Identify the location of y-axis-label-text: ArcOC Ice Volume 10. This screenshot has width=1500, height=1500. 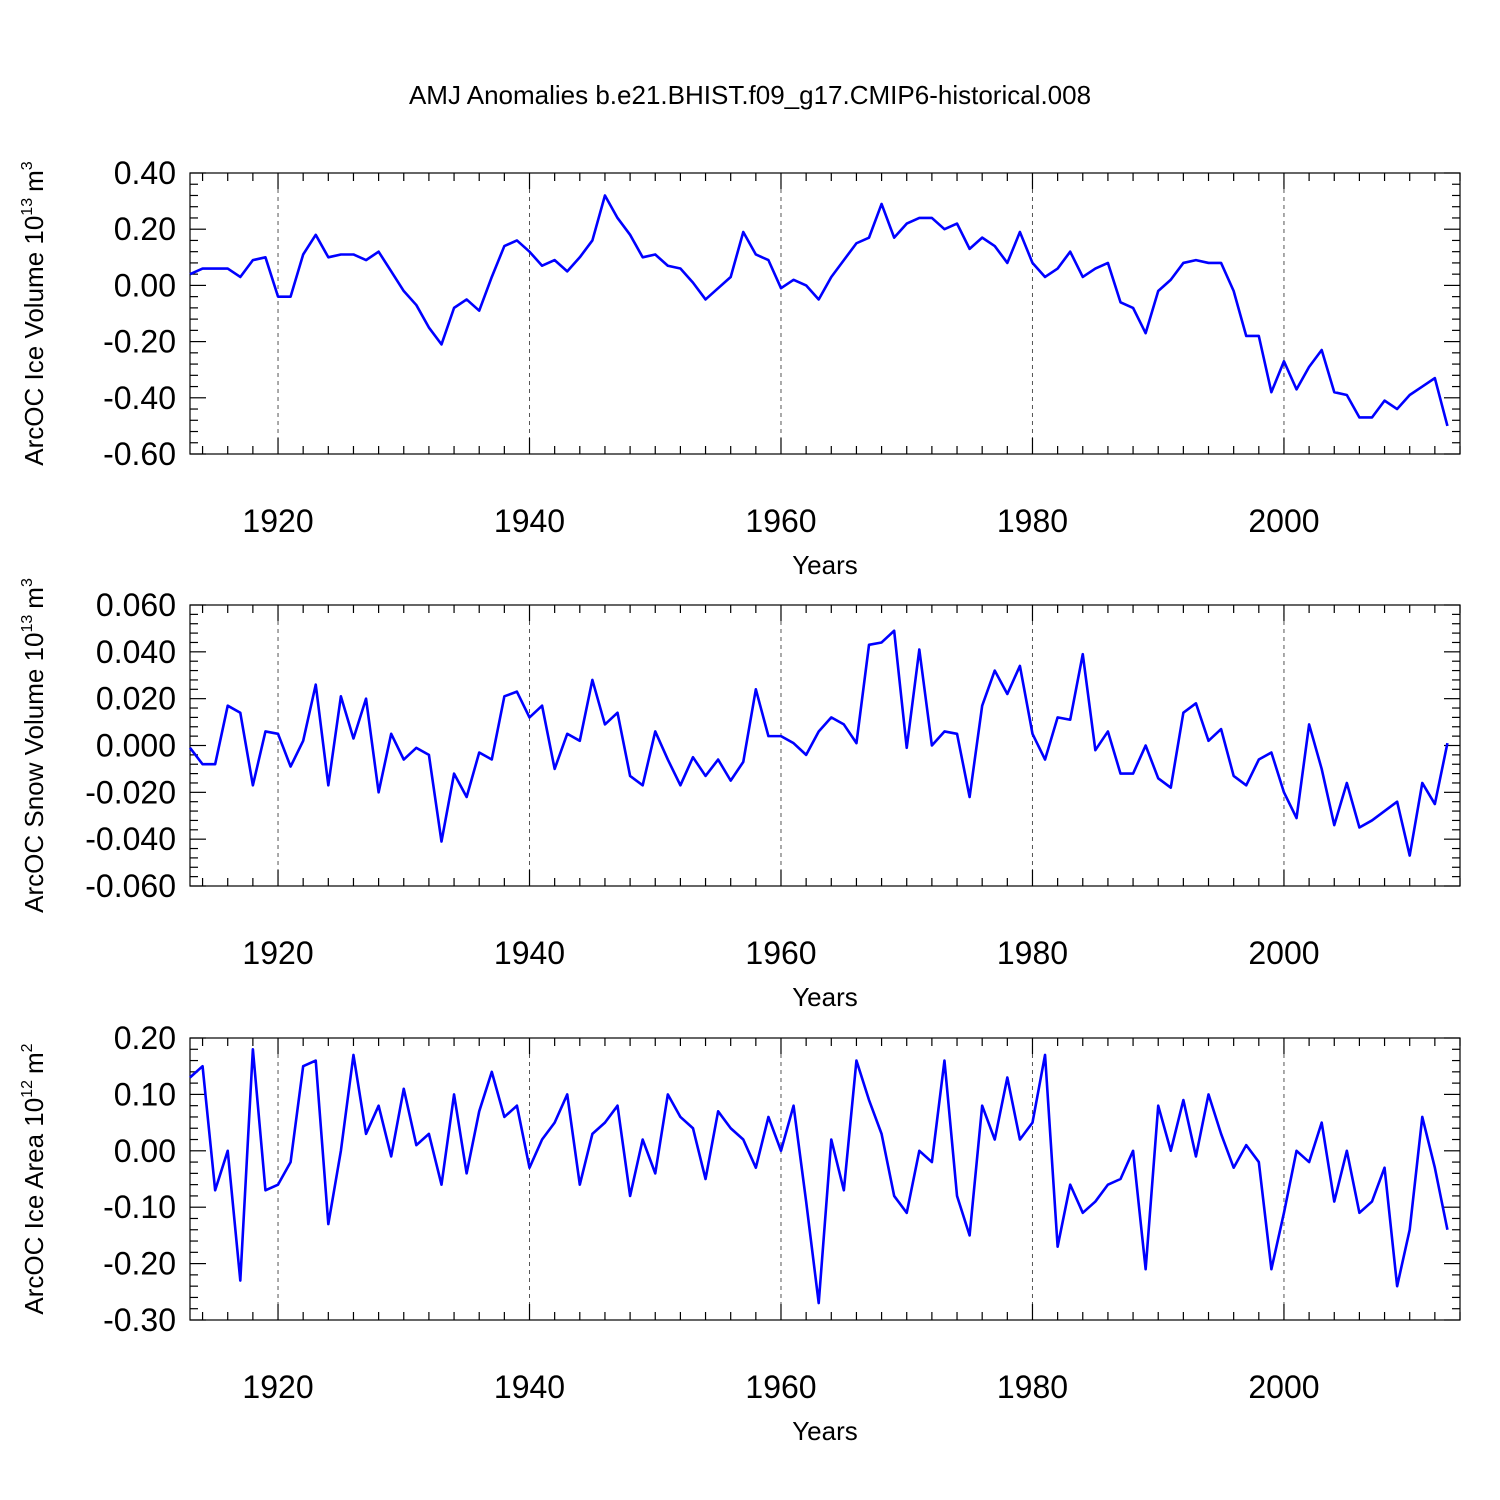
(34, 341).